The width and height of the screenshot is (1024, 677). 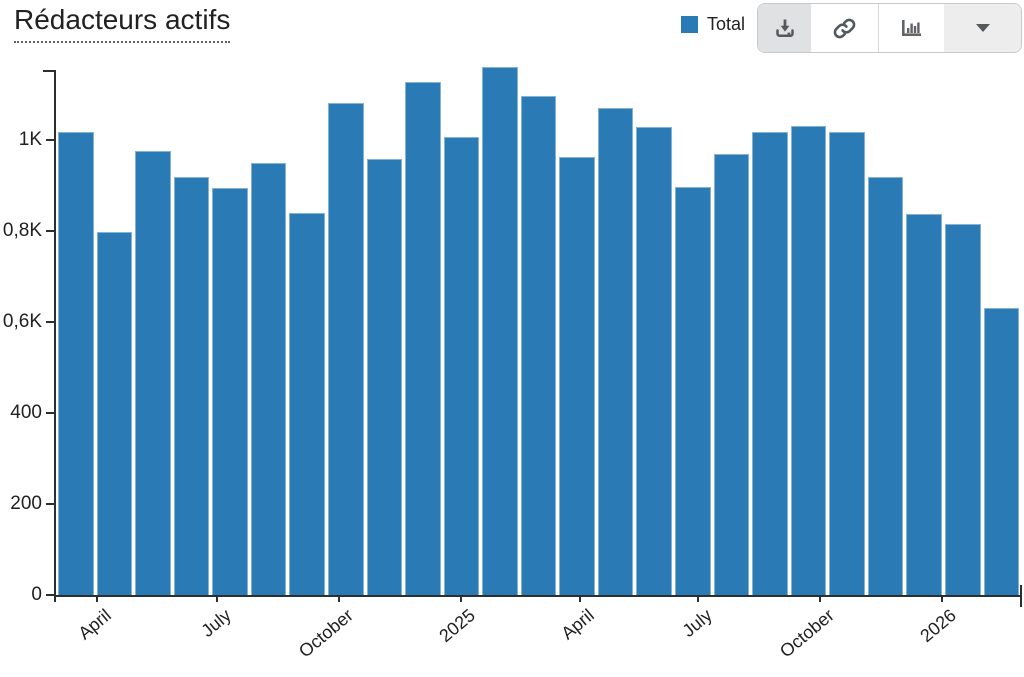 I want to click on legend-swatch-total, so click(x=689, y=24).